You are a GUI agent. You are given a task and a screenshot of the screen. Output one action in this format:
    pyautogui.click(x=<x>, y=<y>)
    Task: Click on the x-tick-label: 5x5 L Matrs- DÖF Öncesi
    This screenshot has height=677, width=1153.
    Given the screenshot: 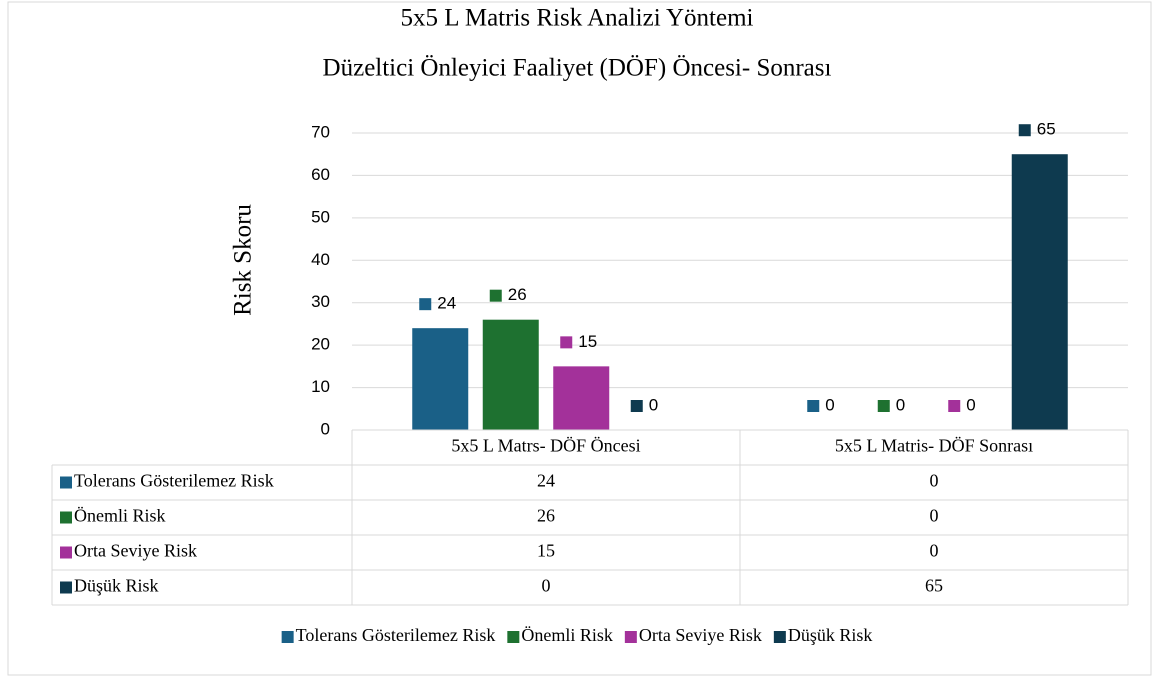 What is the action you would take?
    pyautogui.click(x=545, y=446)
    